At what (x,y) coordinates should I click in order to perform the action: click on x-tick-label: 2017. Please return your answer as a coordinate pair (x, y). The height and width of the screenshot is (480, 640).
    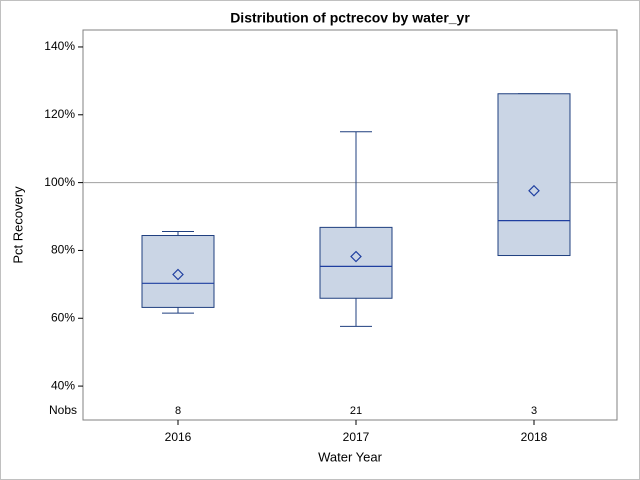
    Looking at the image, I should click on (356, 437).